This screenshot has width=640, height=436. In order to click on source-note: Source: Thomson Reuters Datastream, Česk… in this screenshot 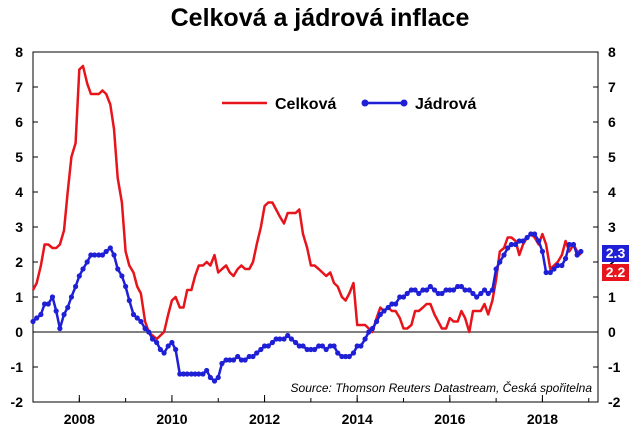, I will do `click(442, 387)`.